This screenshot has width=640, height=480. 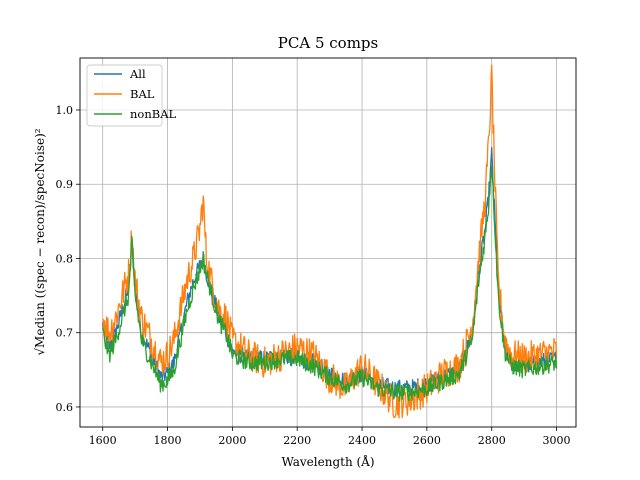 What do you see at coordinates (124, 95) in the screenshot?
I see `legend-box` at bounding box center [124, 95].